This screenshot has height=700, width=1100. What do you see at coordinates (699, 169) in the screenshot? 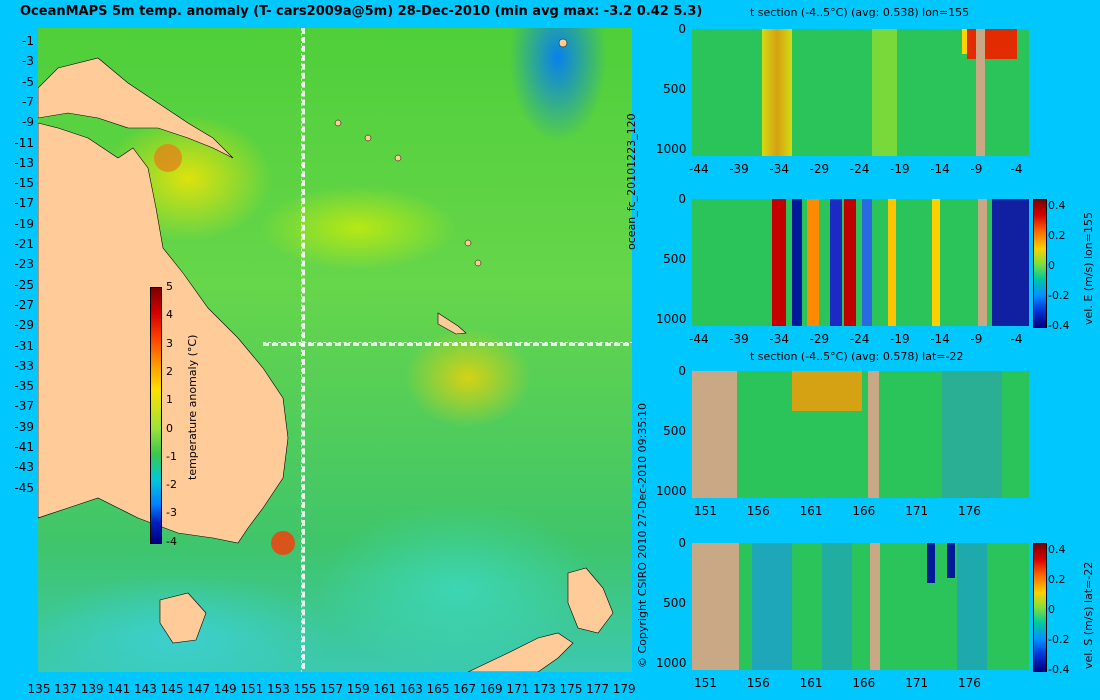
I see `panel-1-x-tick: -44` at bounding box center [699, 169].